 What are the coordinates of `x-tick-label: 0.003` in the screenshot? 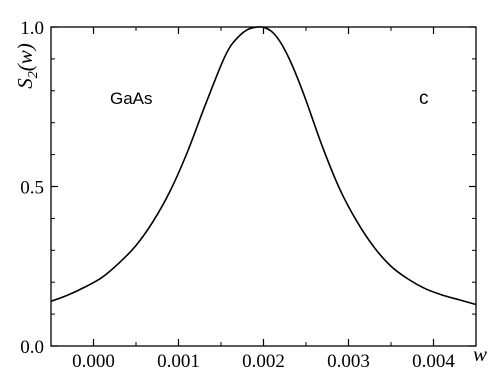 It's located at (348, 361).